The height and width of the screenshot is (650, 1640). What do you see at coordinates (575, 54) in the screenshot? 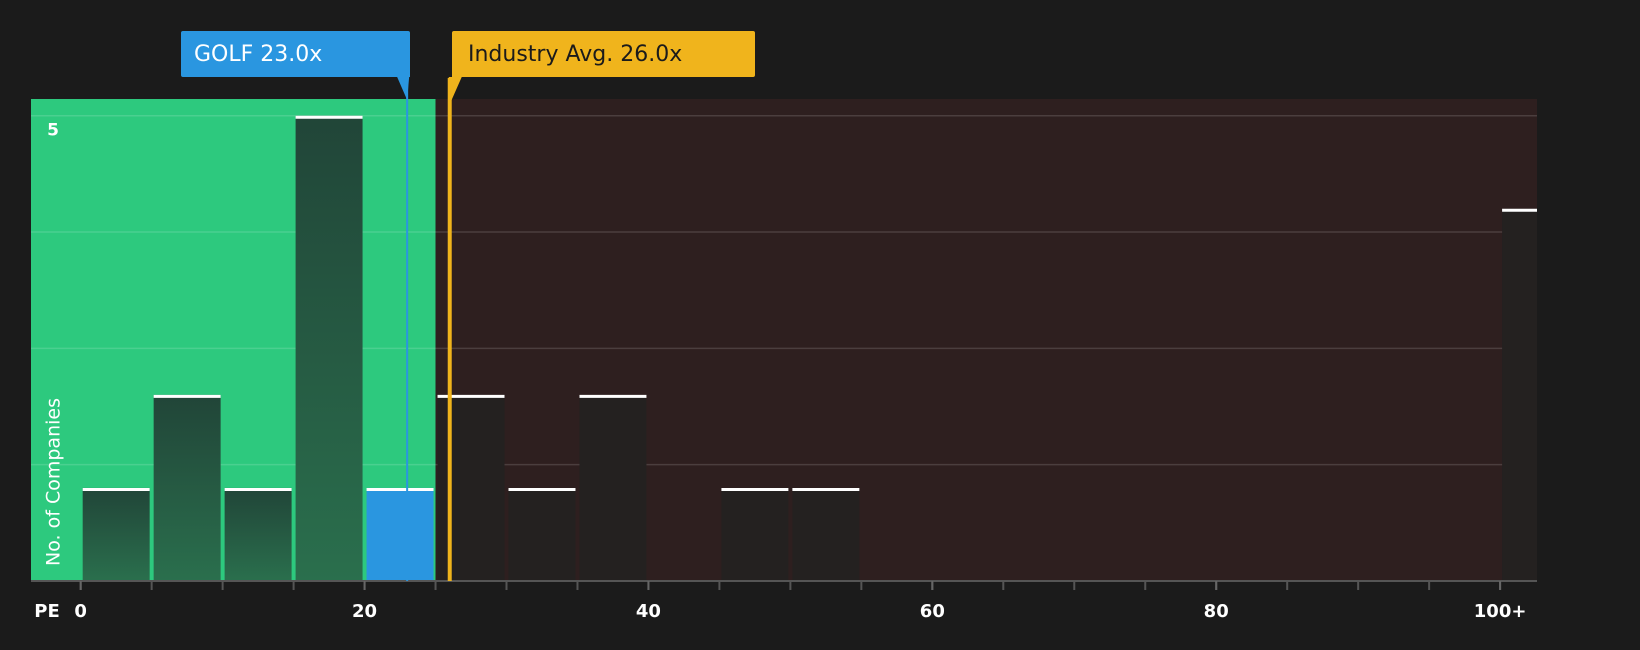
I see `industry-label: Industry Avg. 26.0x` at bounding box center [575, 54].